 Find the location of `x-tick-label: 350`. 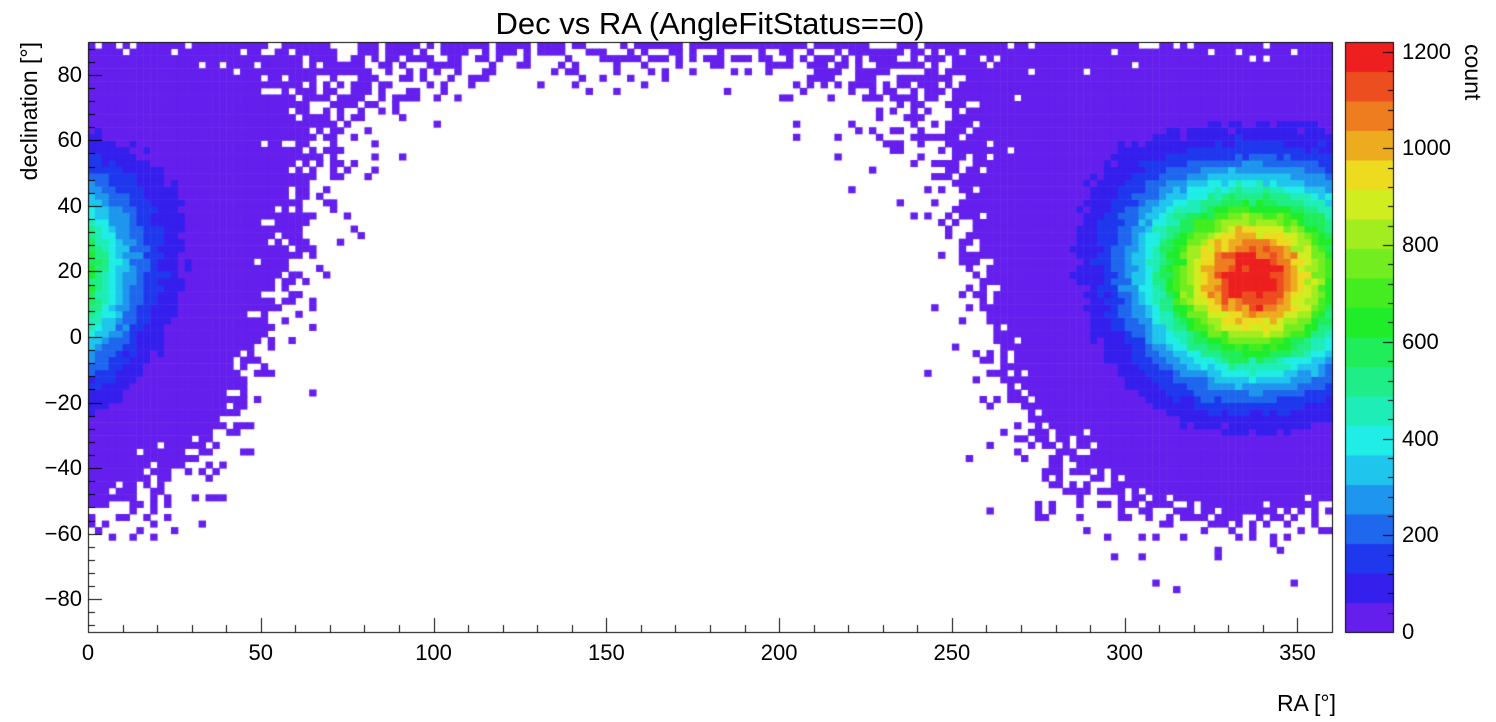

x-tick-label: 350 is located at coordinates (1297, 652).